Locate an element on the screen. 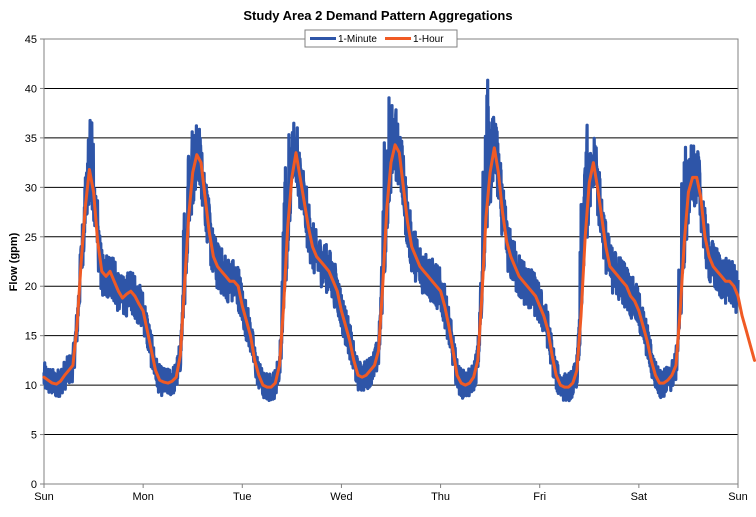 This screenshot has height=517, width=756. legend-box is located at coordinates (381, 38).